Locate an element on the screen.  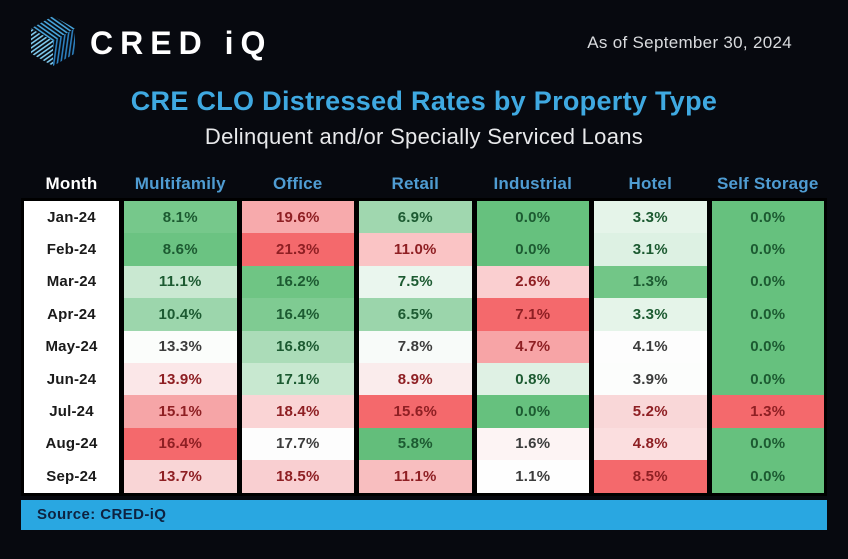
brand-logo: CRED iQ is located at coordinates (150, 43).